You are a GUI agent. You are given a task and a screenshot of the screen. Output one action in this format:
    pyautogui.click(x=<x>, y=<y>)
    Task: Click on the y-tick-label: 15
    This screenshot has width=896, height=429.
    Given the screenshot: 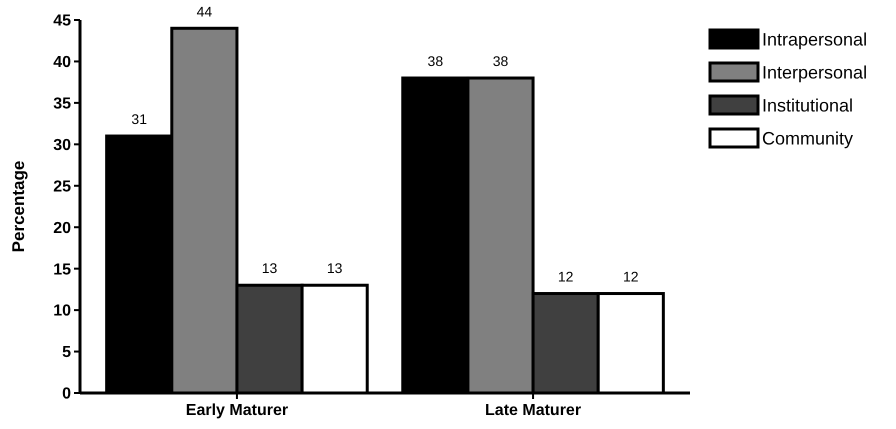 What is the action you would take?
    pyautogui.click(x=62, y=269)
    